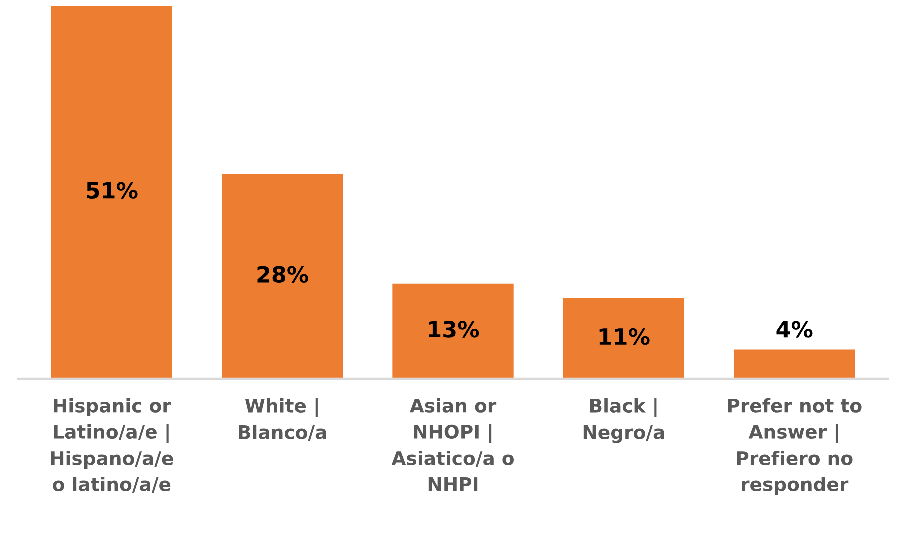 Image resolution: width=902 pixels, height=554 pixels. What do you see at coordinates (112, 445) in the screenshot?
I see `x-tick-label: Hispanic or Latino/a/e | Hispano/a/e o latino/a/e` at bounding box center [112, 445].